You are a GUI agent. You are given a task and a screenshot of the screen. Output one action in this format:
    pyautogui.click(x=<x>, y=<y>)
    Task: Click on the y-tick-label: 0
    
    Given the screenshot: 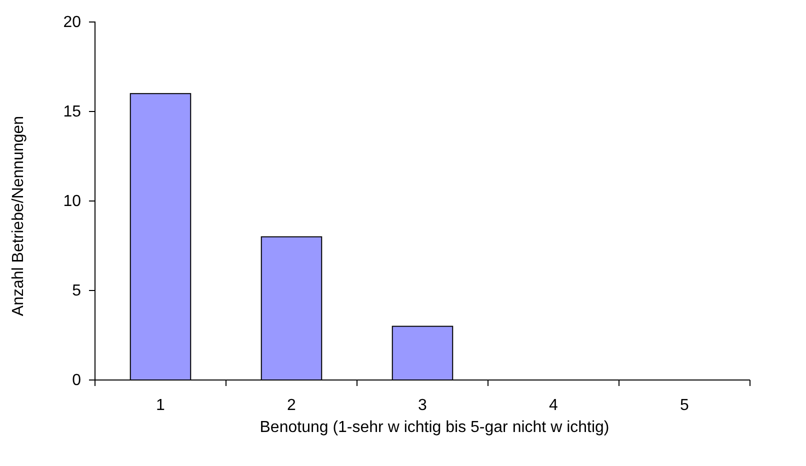 What is the action you would take?
    pyautogui.click(x=77, y=381)
    